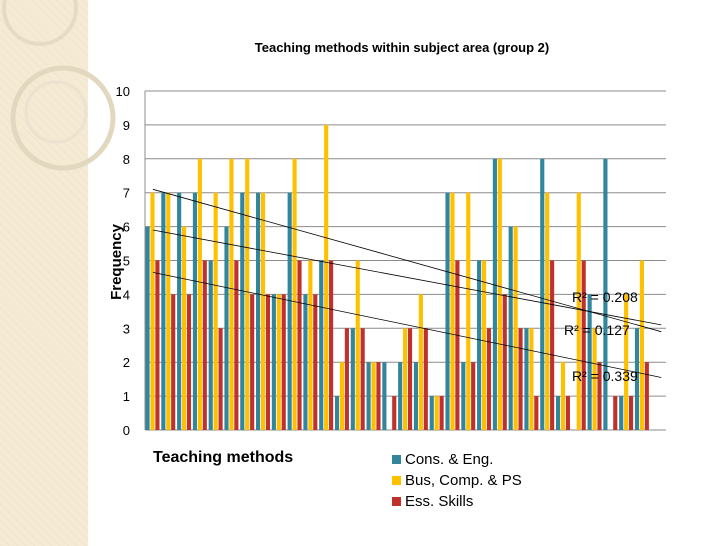 Image resolution: width=728 pixels, height=546 pixels. I want to click on y-tick-label: 9, so click(126, 125).